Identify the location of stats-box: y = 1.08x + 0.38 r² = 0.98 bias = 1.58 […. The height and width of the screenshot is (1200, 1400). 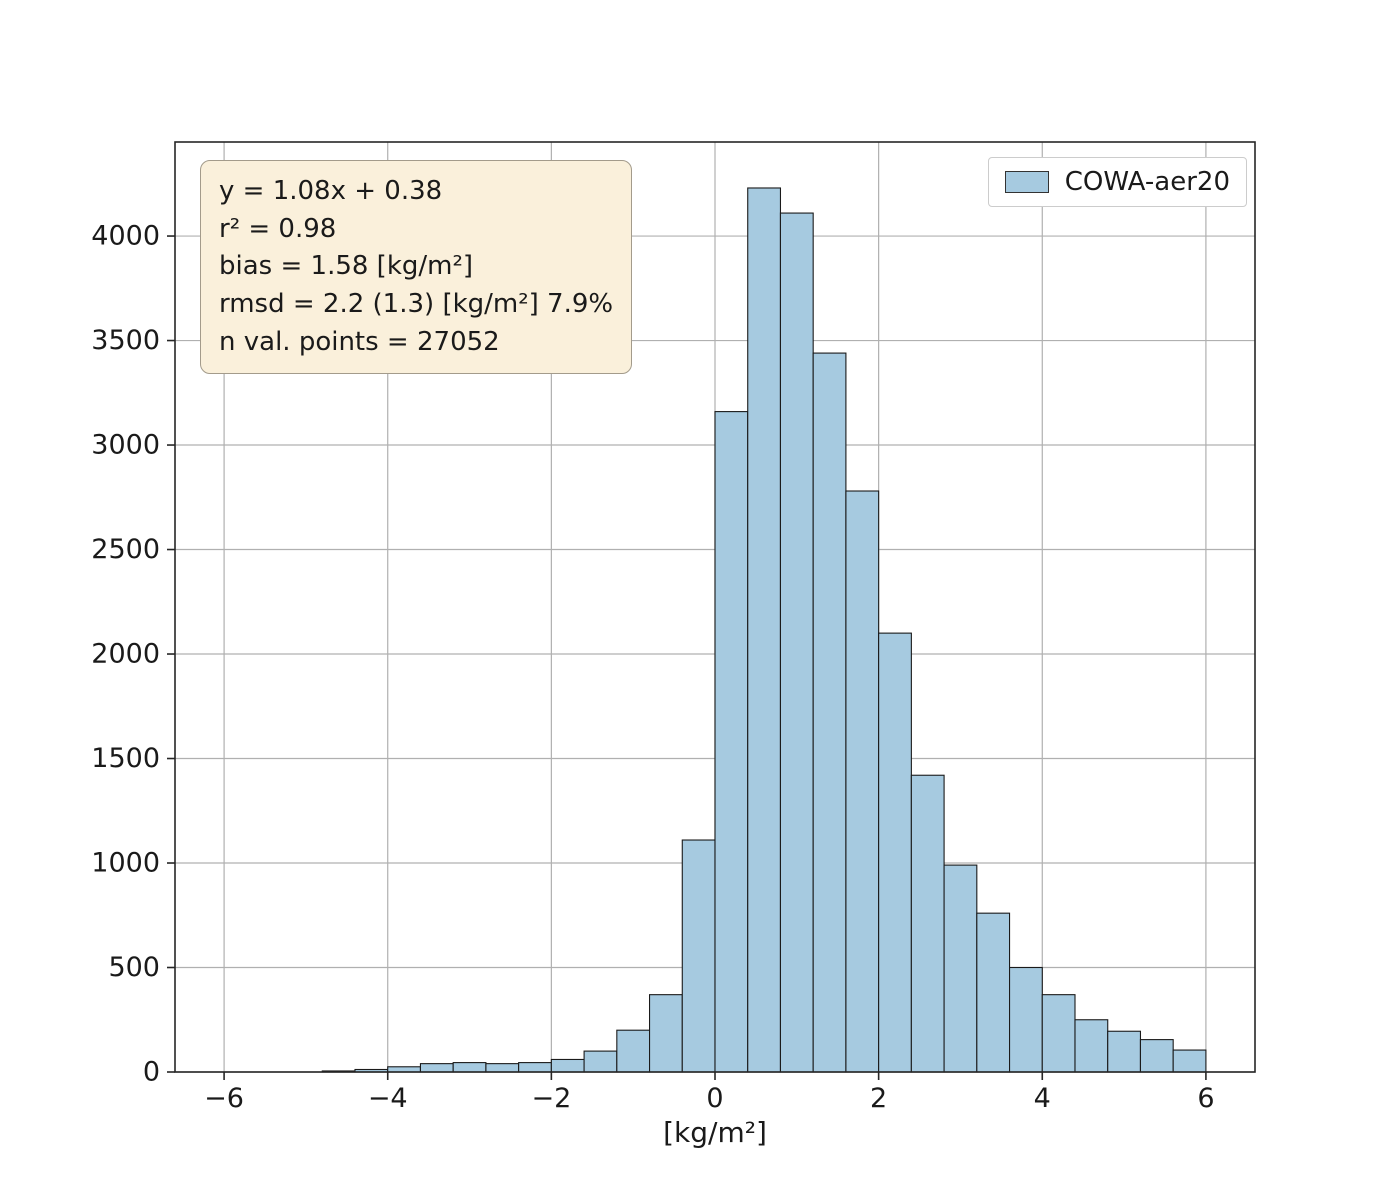
(416, 267).